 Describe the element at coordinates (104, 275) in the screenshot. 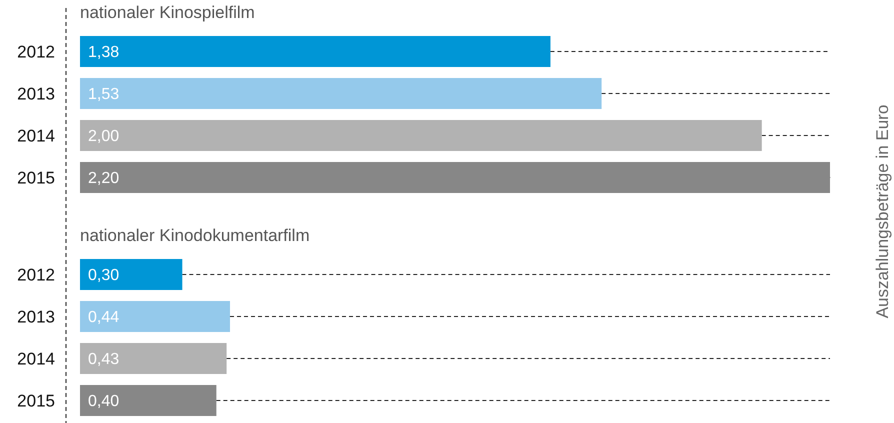

I see `data-label: 0,30` at that location.